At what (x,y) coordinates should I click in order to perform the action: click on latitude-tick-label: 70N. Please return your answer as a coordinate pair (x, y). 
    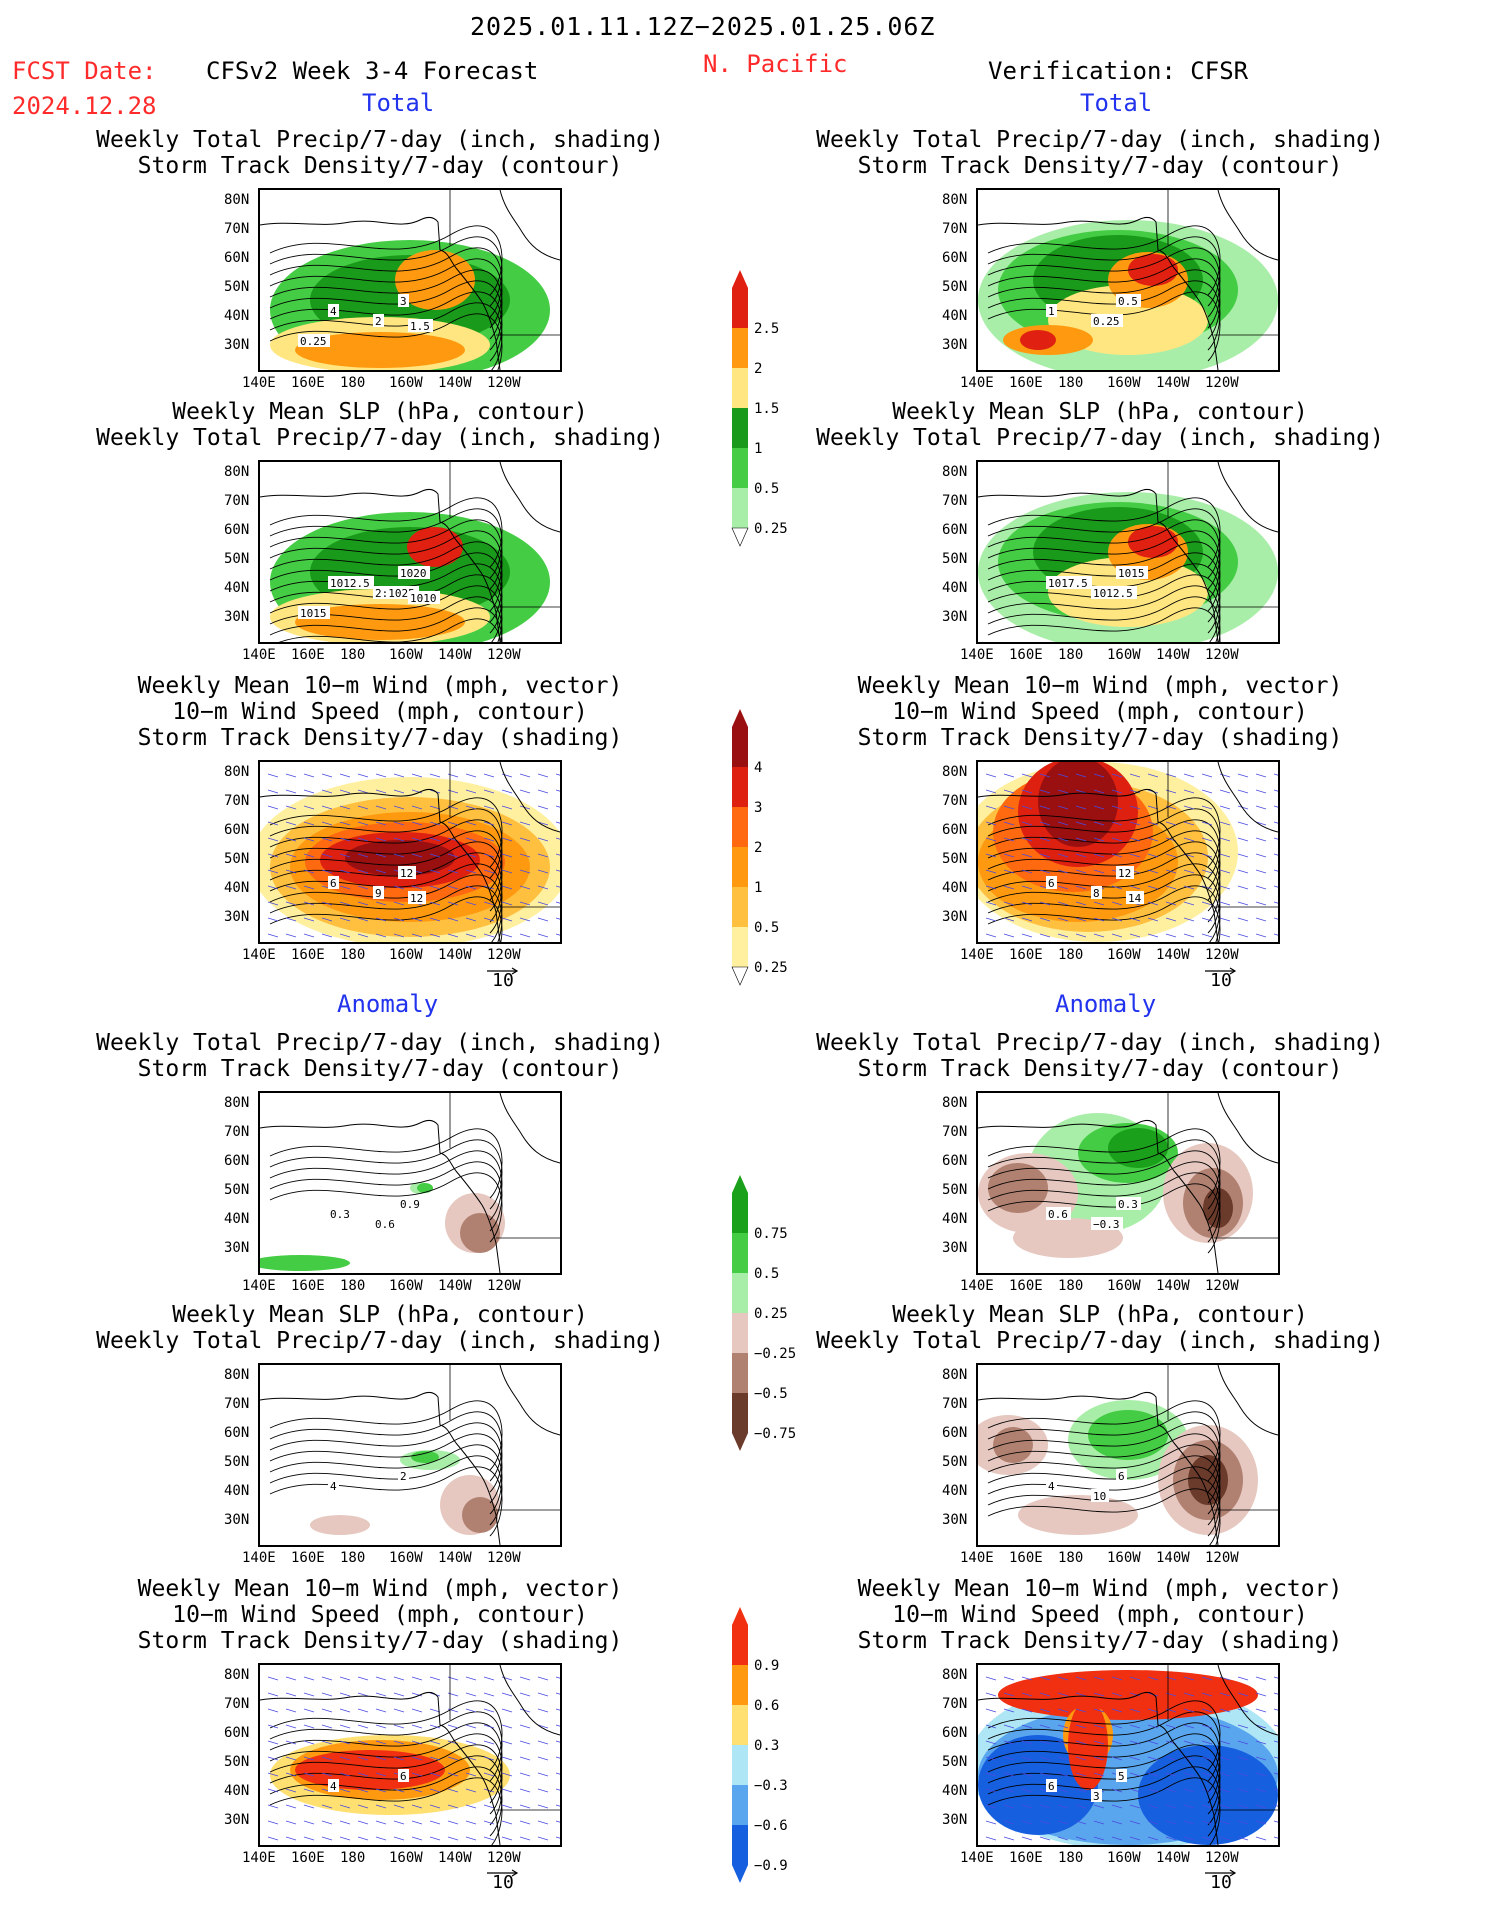
    Looking at the image, I should click on (237, 1404).